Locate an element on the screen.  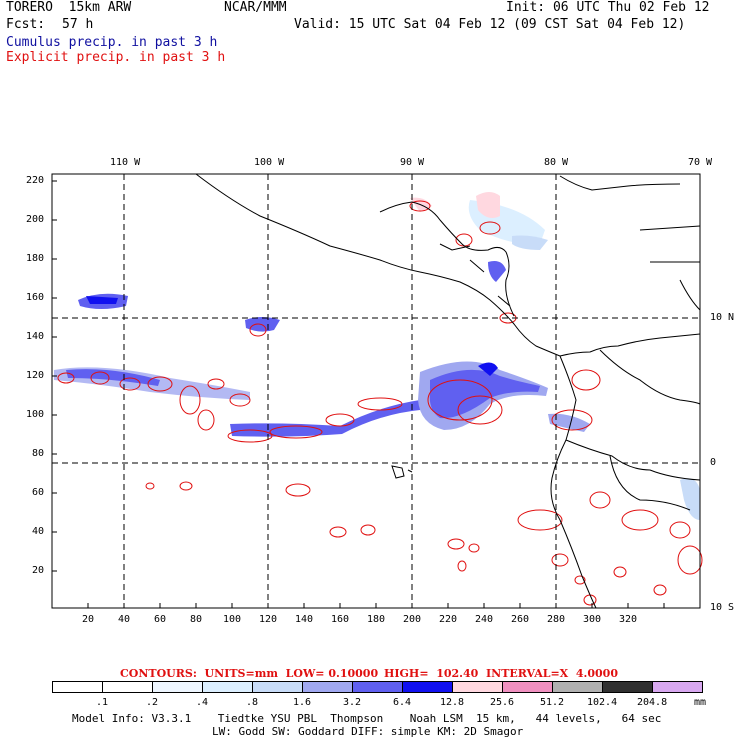
x-tick: 80 is located at coordinates (196, 619).